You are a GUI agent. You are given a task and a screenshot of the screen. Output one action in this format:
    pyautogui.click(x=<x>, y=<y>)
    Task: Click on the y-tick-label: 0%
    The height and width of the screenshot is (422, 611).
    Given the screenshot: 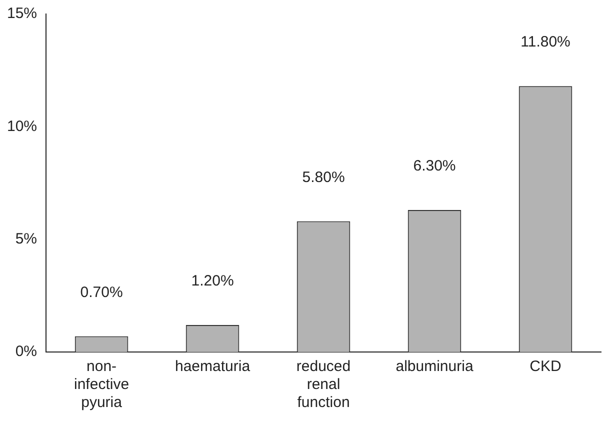 What is the action you would take?
    pyautogui.click(x=26, y=351)
    